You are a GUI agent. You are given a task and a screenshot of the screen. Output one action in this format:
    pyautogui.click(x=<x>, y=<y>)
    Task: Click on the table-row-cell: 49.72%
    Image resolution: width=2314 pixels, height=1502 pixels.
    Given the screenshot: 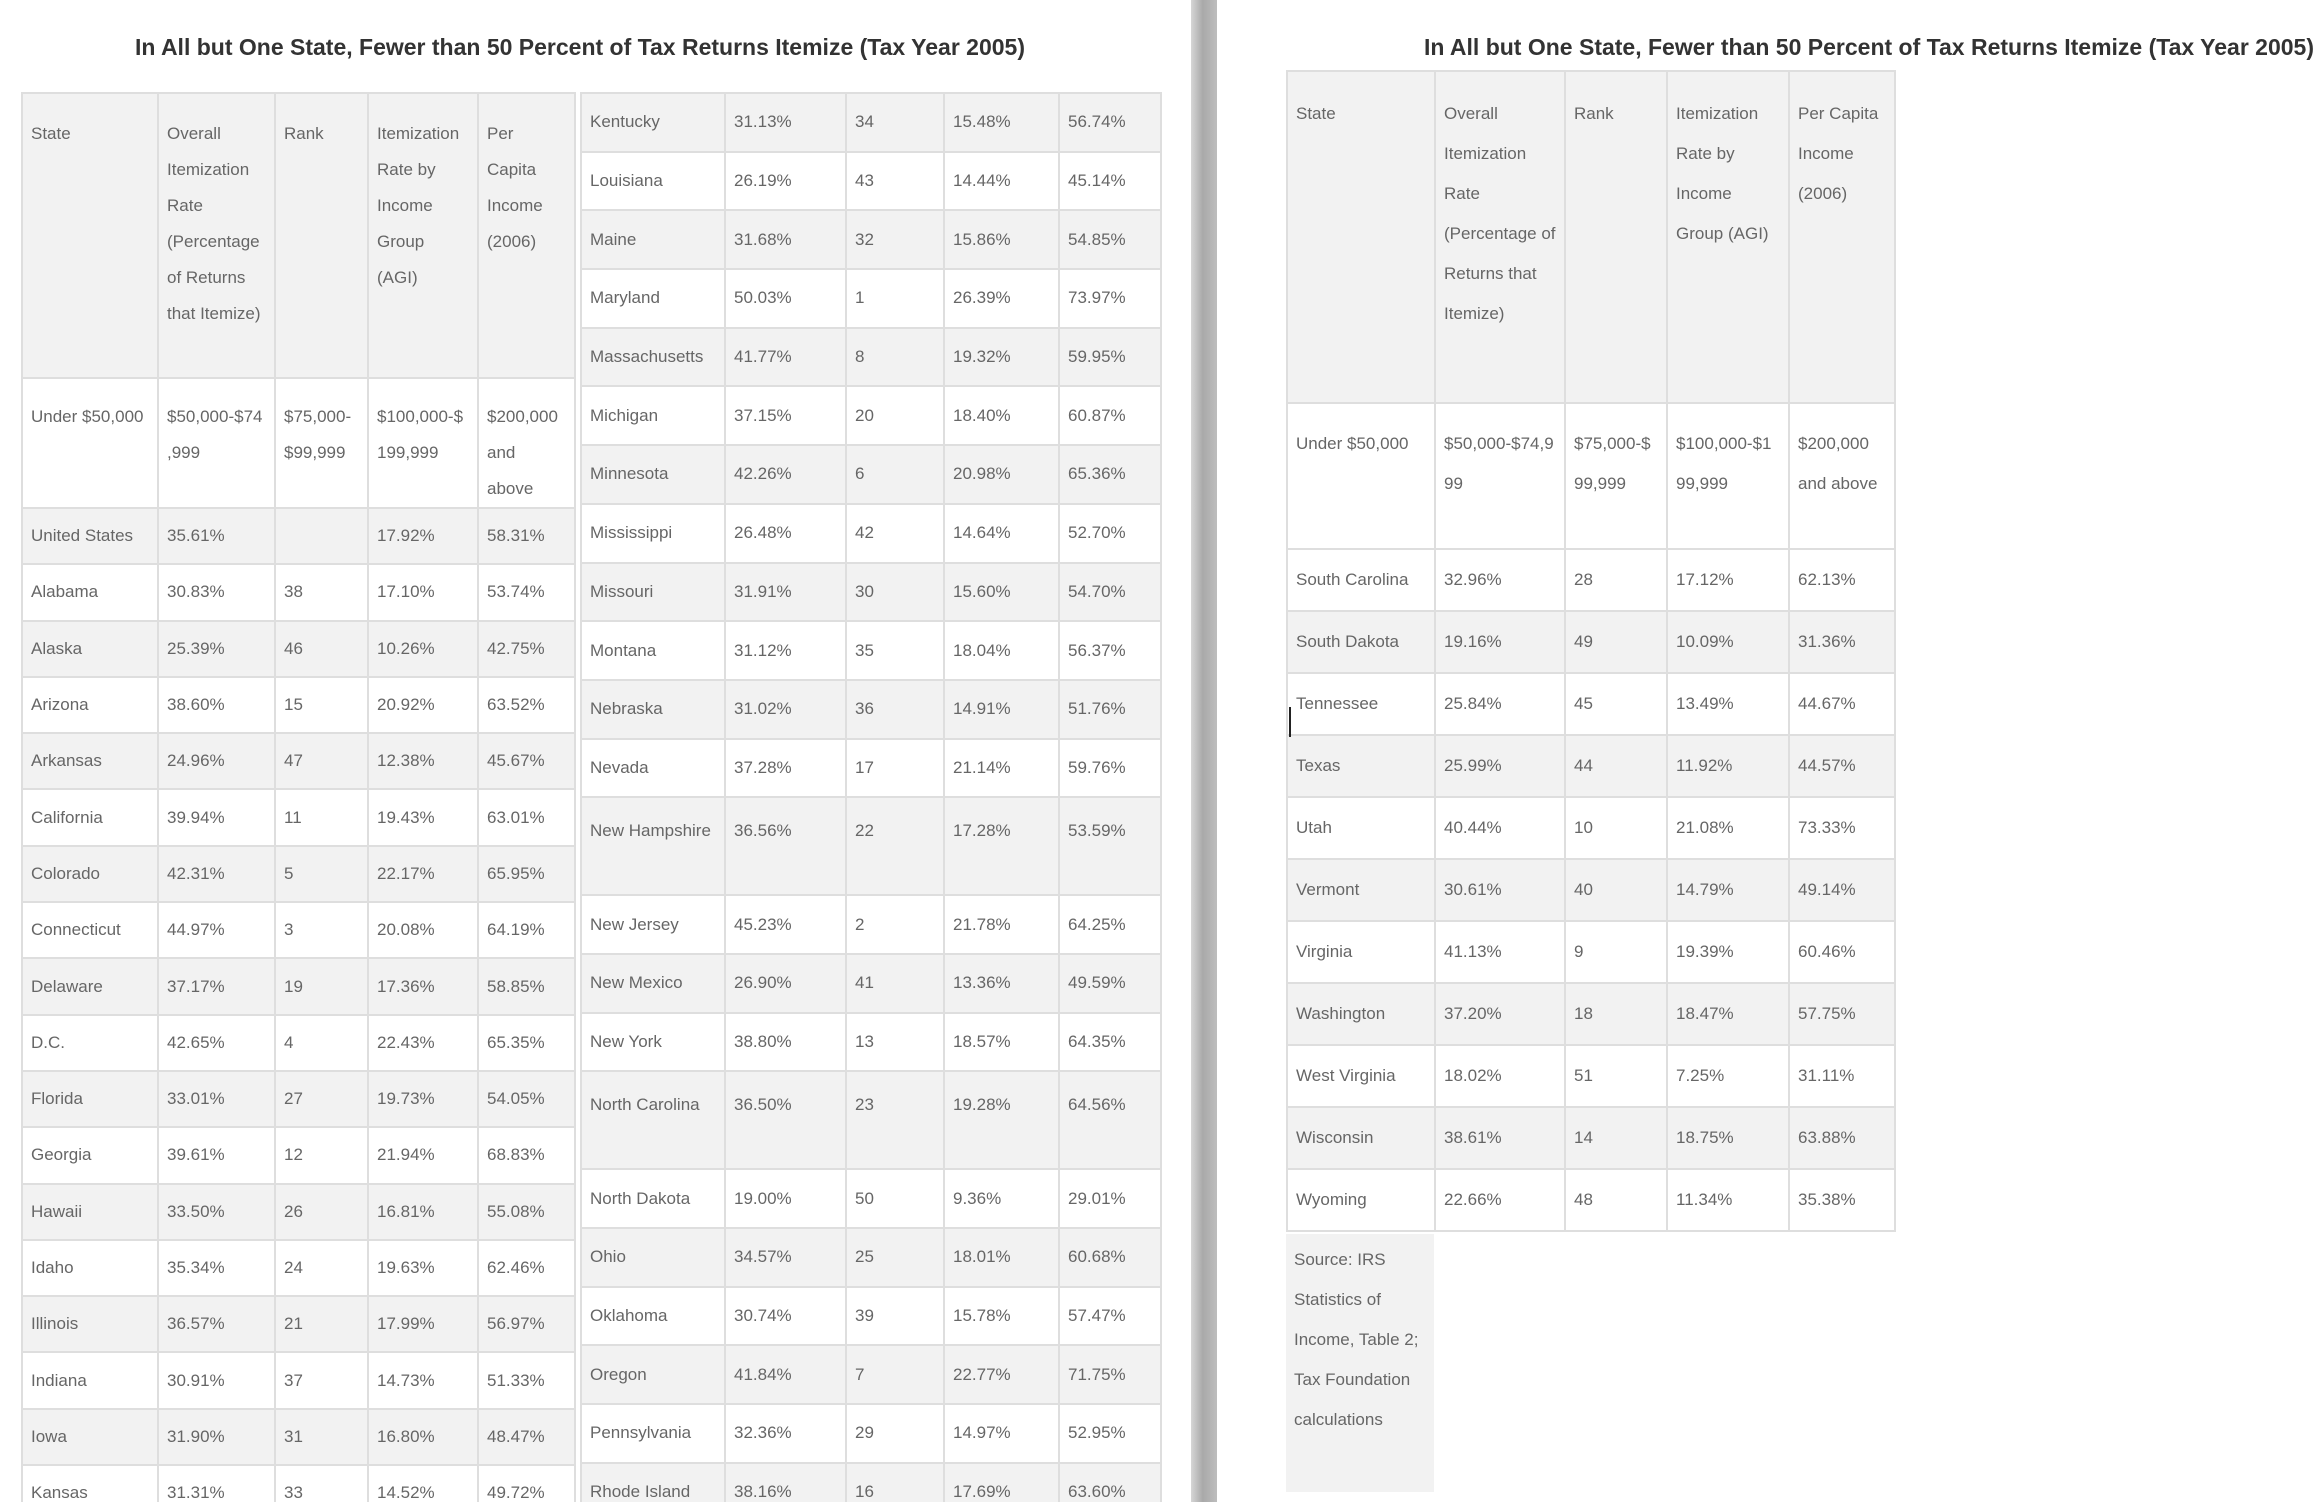 What is the action you would take?
    pyautogui.click(x=526, y=1483)
    